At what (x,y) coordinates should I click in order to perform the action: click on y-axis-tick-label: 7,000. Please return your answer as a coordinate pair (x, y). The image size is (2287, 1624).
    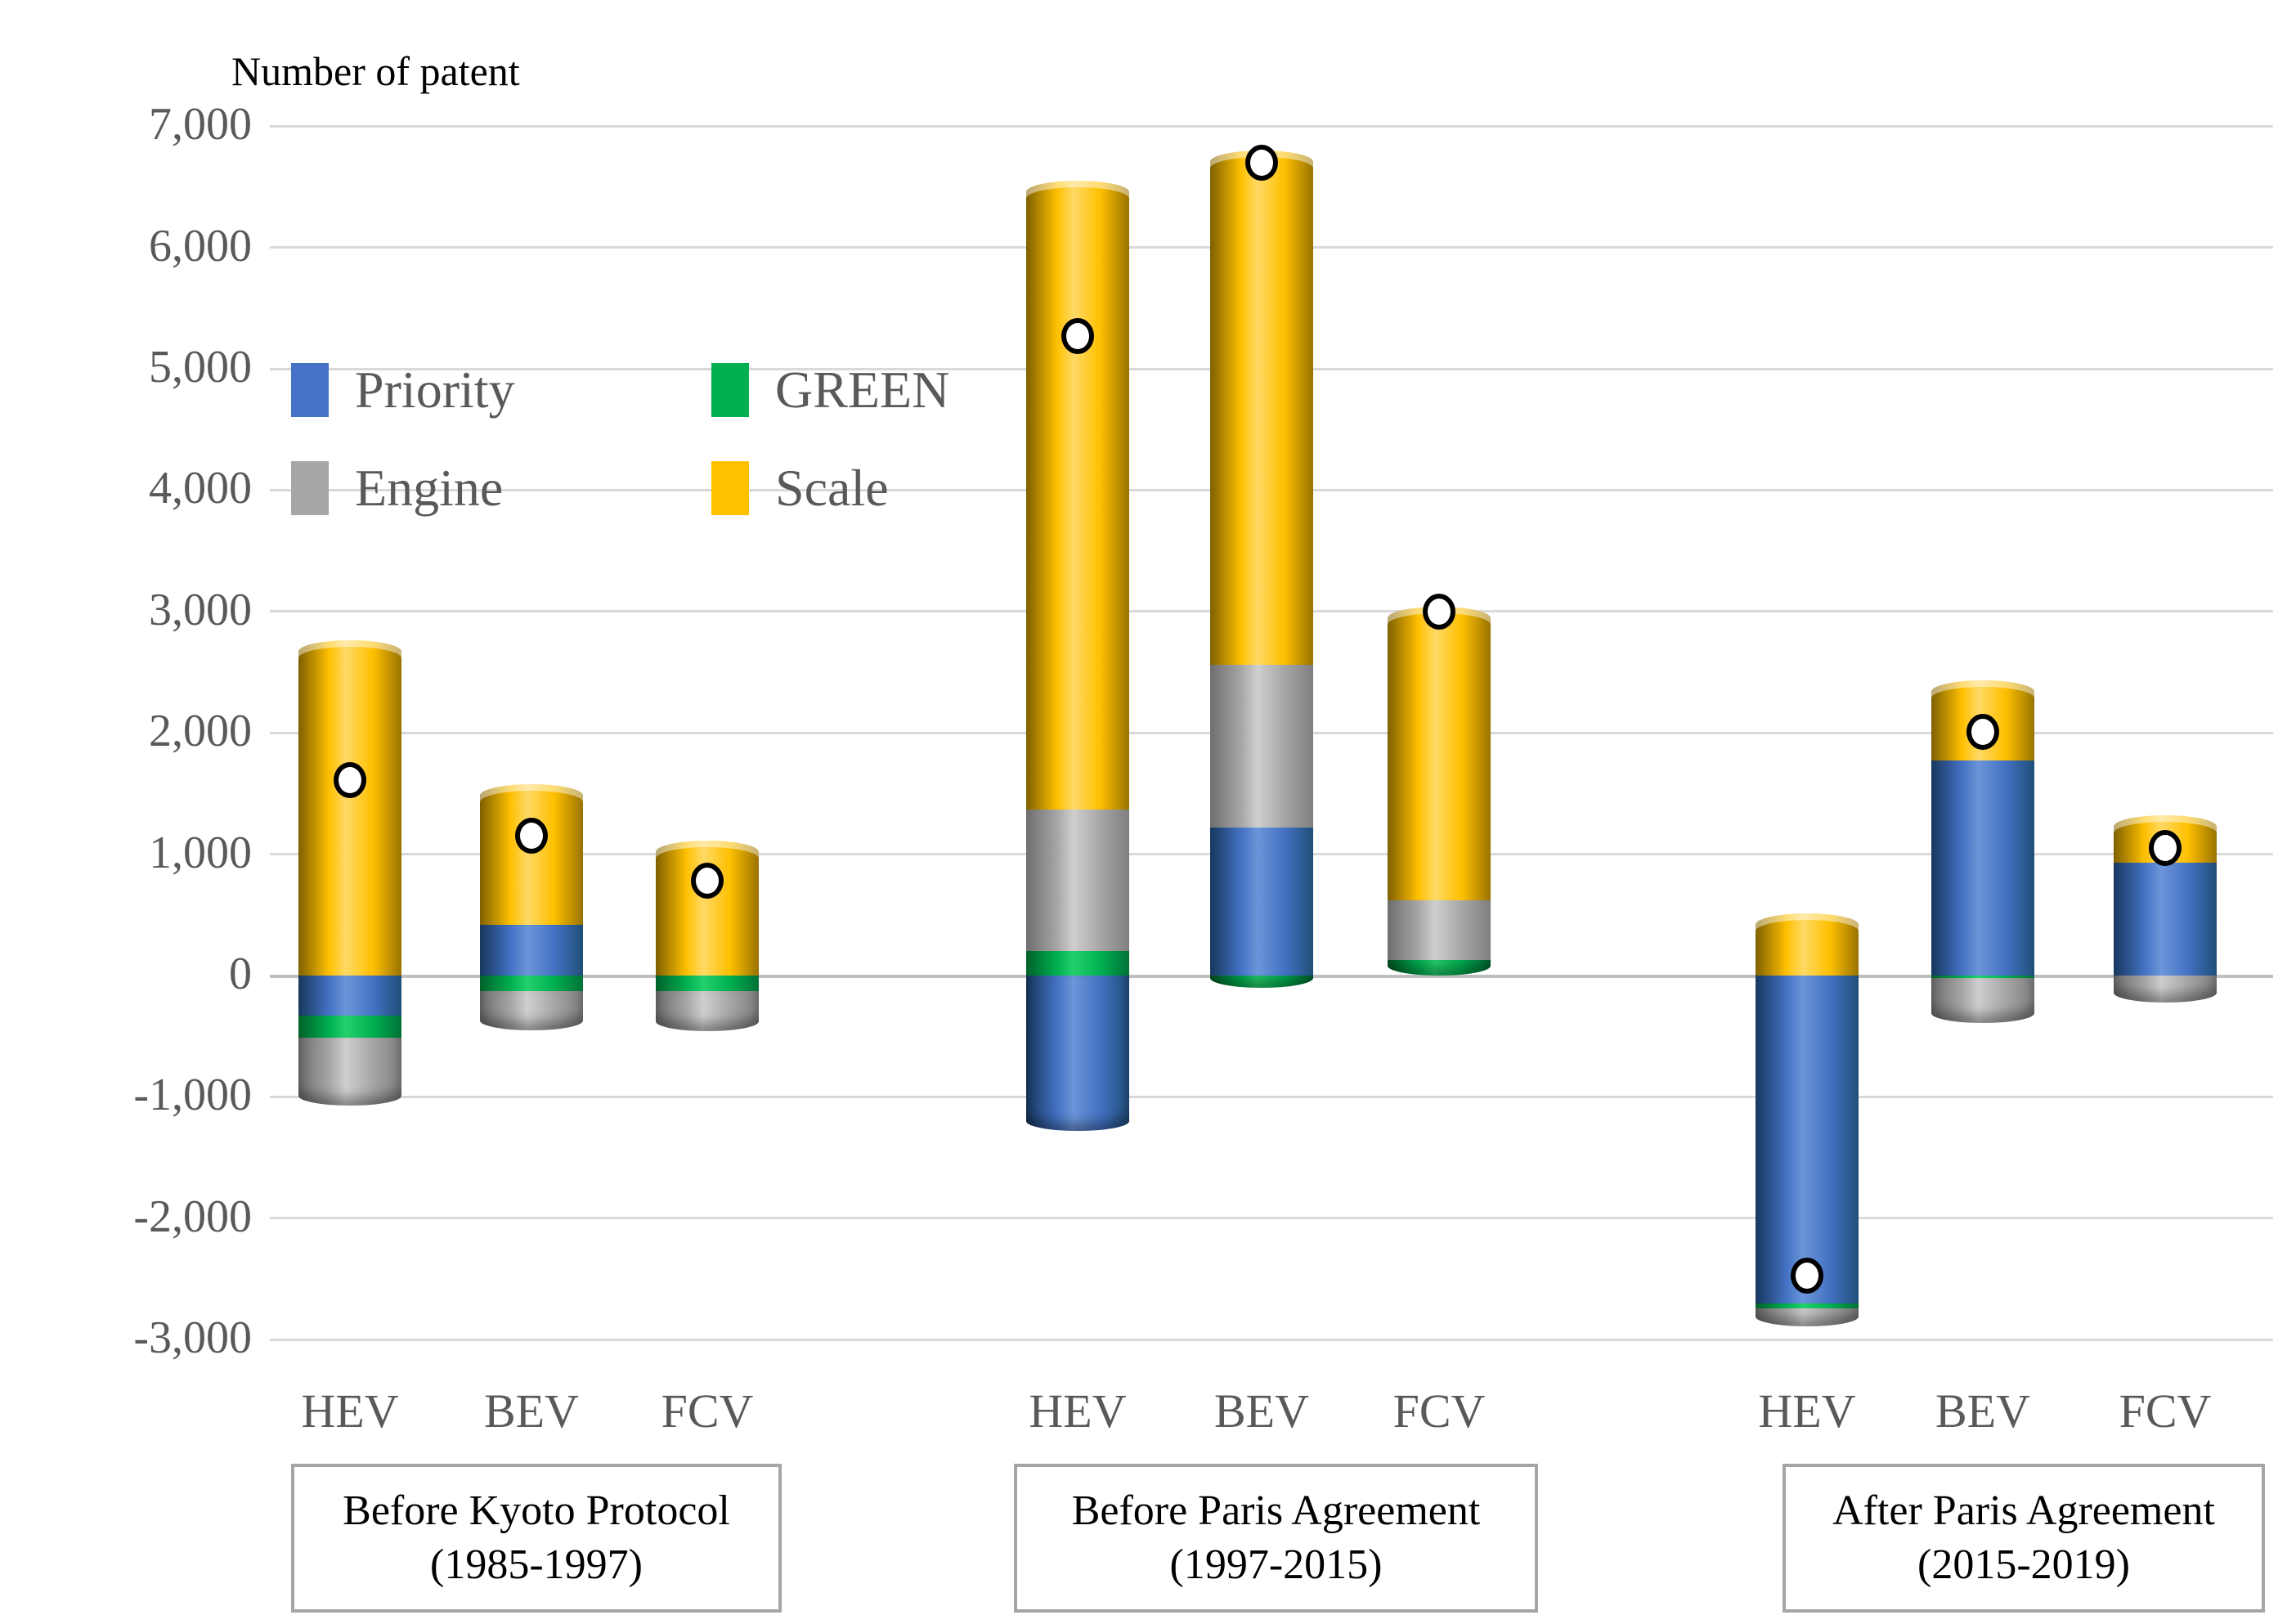
    Looking at the image, I should click on (200, 125).